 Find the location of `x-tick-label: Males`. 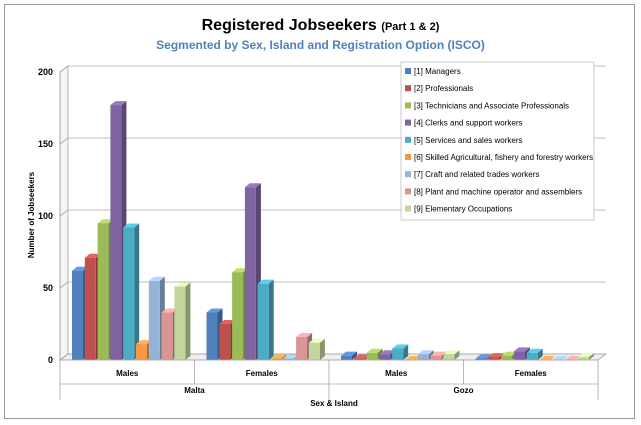

x-tick-label: Males is located at coordinates (396, 373).